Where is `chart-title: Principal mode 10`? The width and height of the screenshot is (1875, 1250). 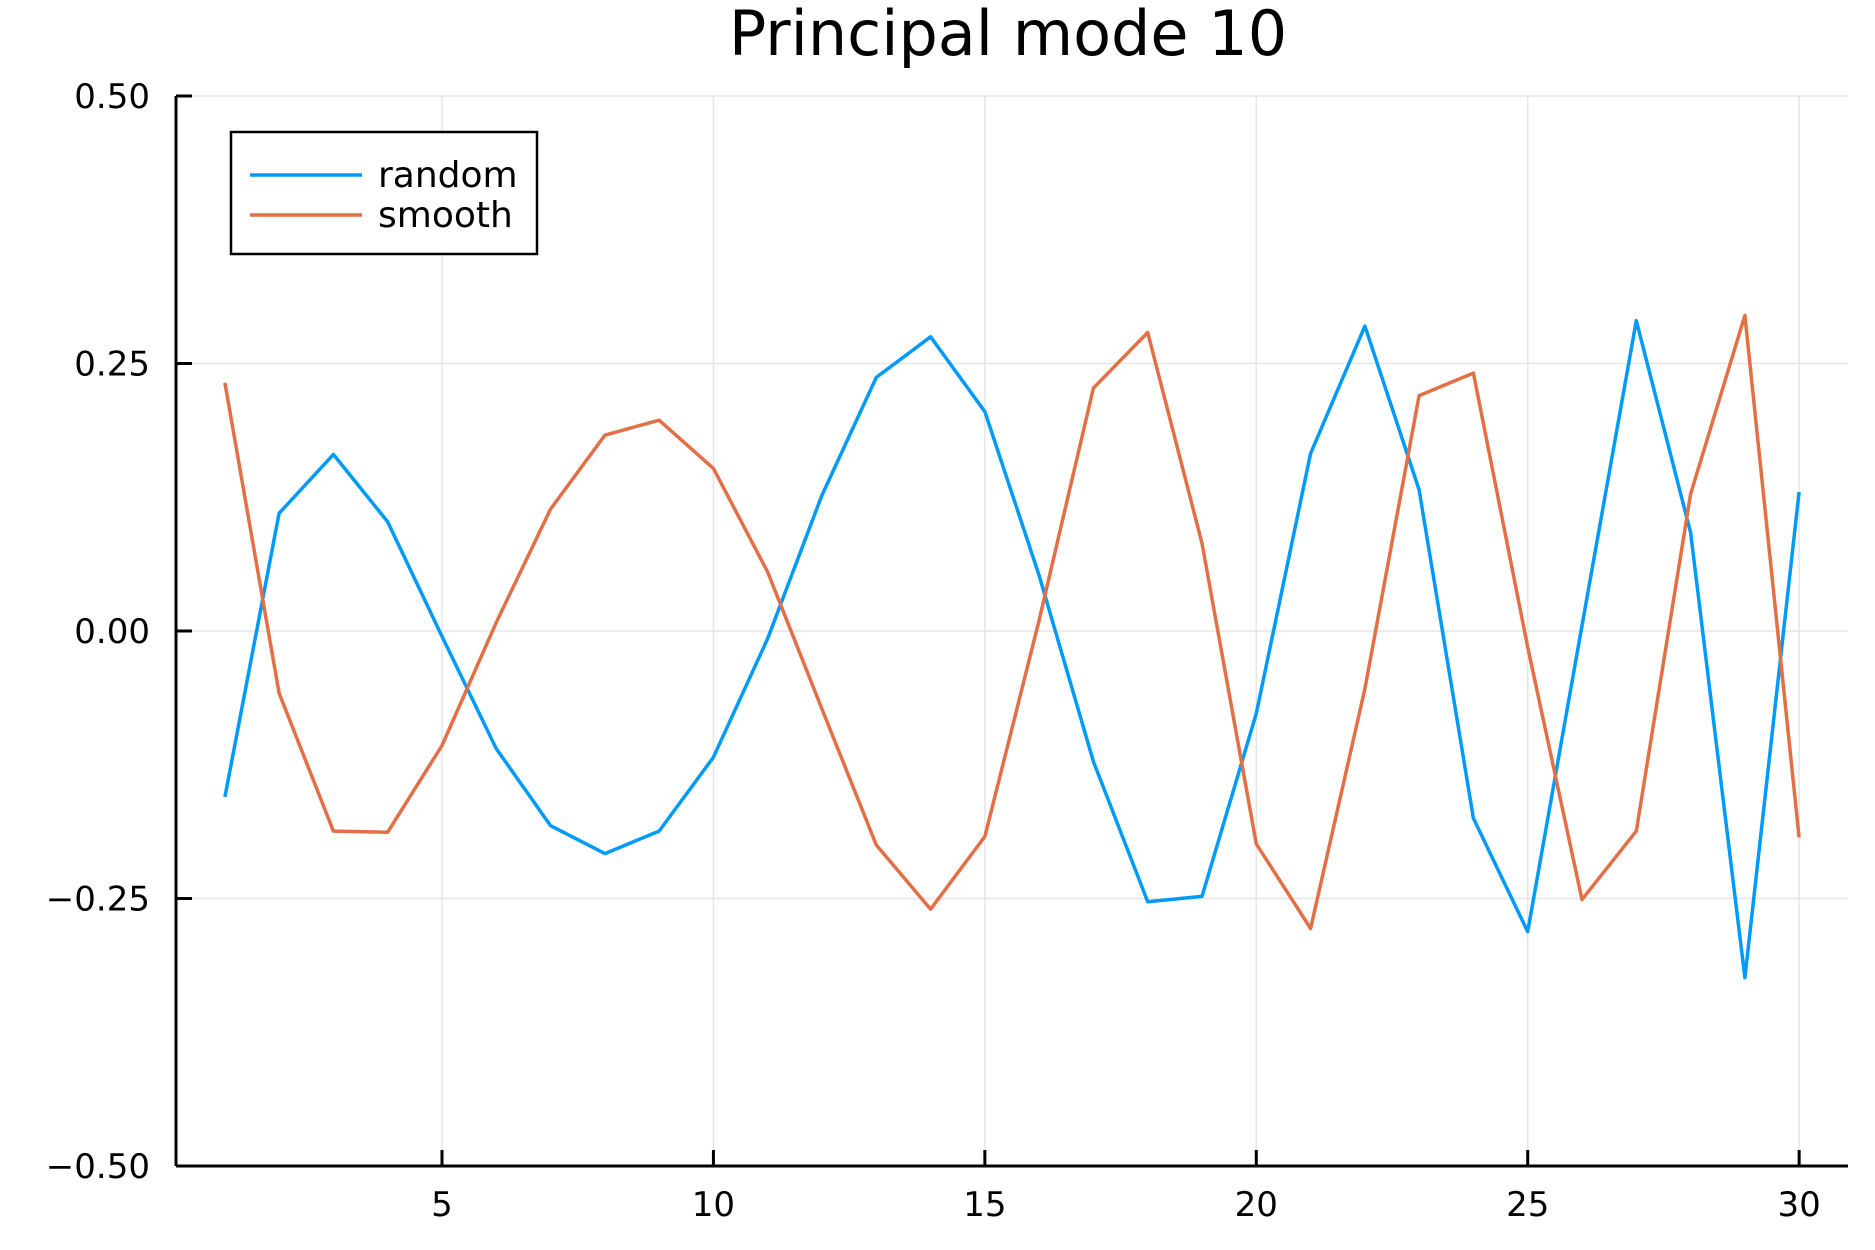 chart-title: Principal mode 10 is located at coordinates (1008, 35).